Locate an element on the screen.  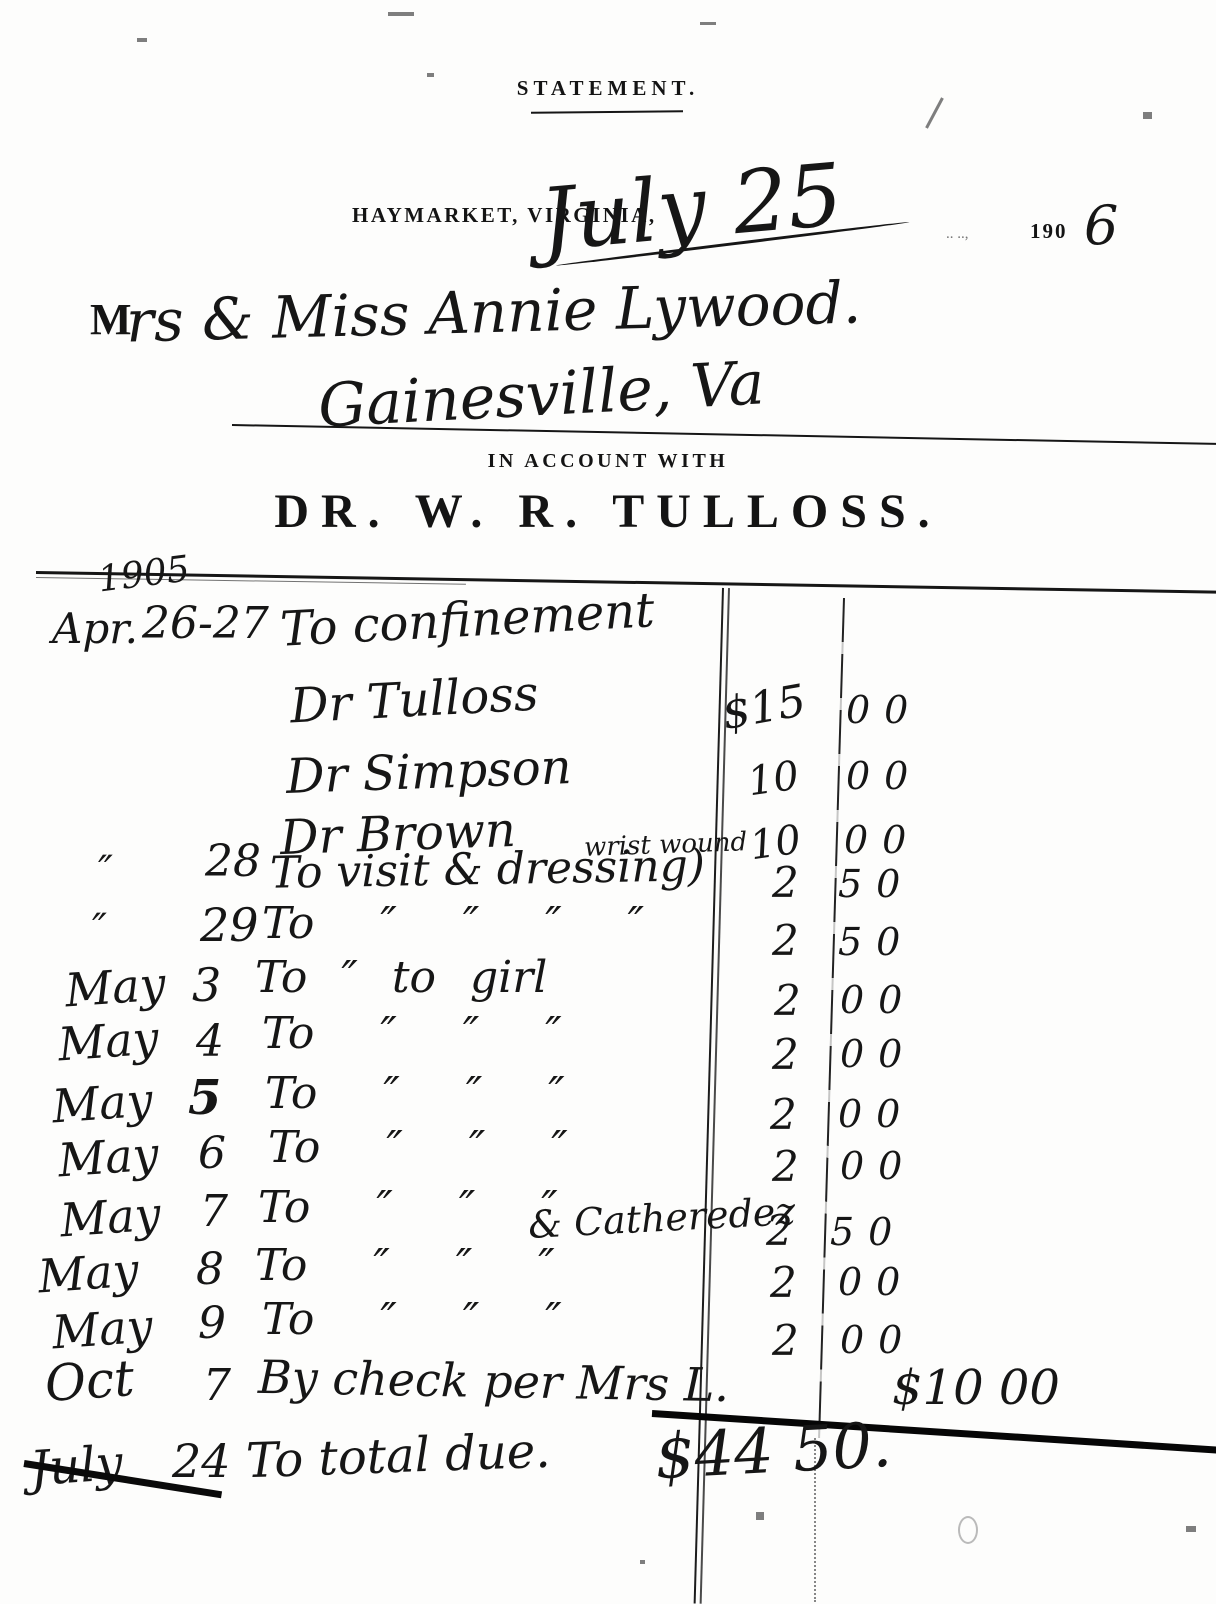
row-day: 28 is located at coordinates (233, 861).